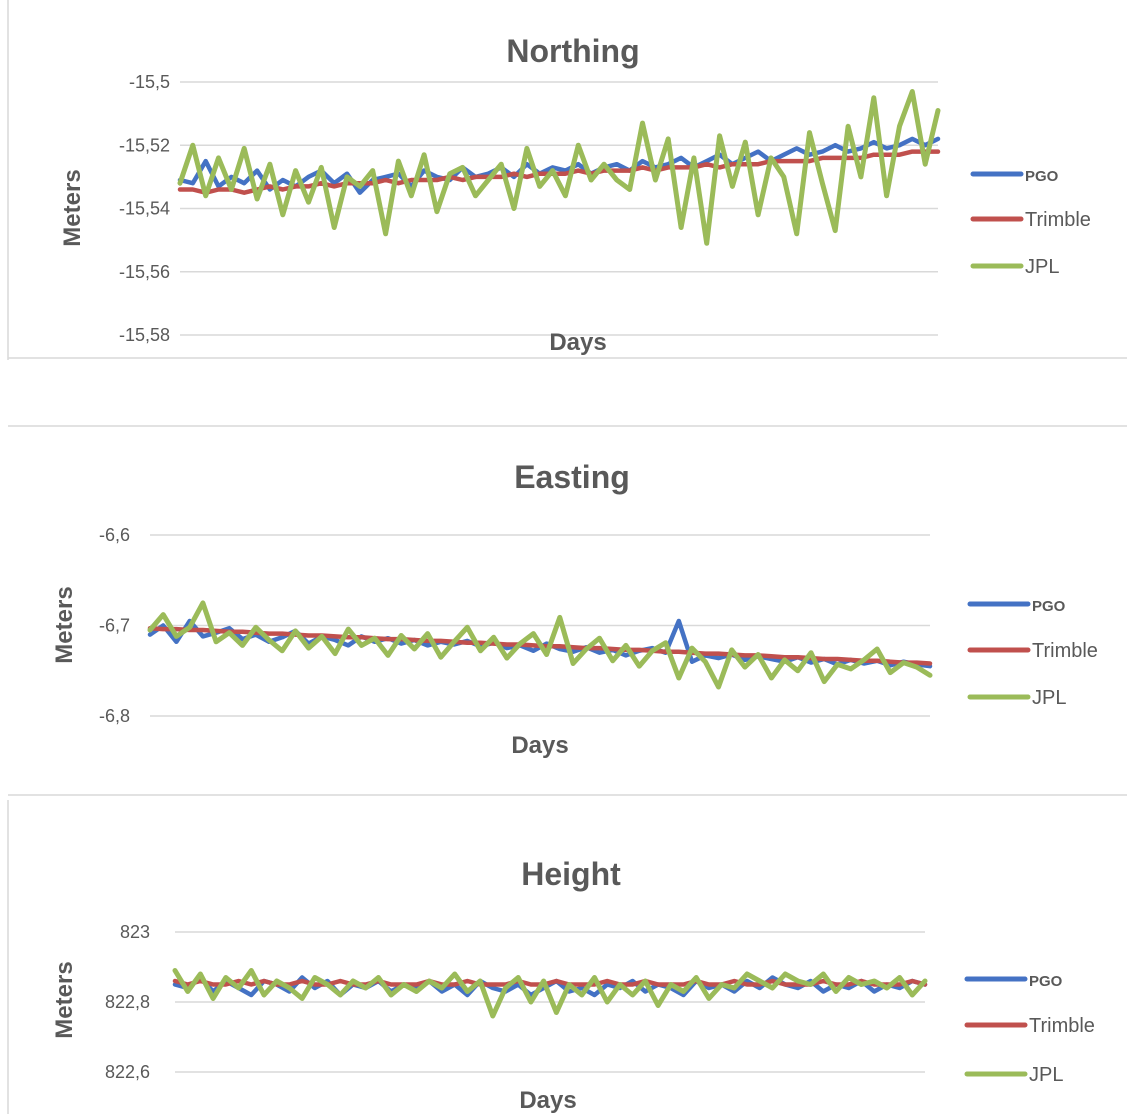  Describe the element at coordinates (127, 1072) in the screenshot. I see `y-tick-label: 822,6` at that location.